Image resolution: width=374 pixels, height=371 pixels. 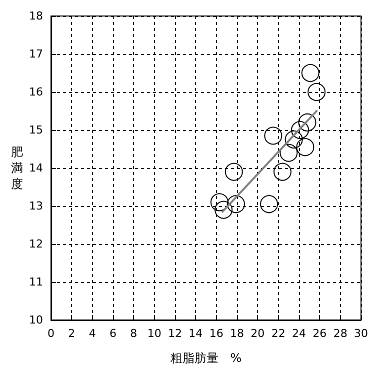 What do you see at coordinates (36, 168) in the screenshot?
I see `y-tick-label: 14` at bounding box center [36, 168].